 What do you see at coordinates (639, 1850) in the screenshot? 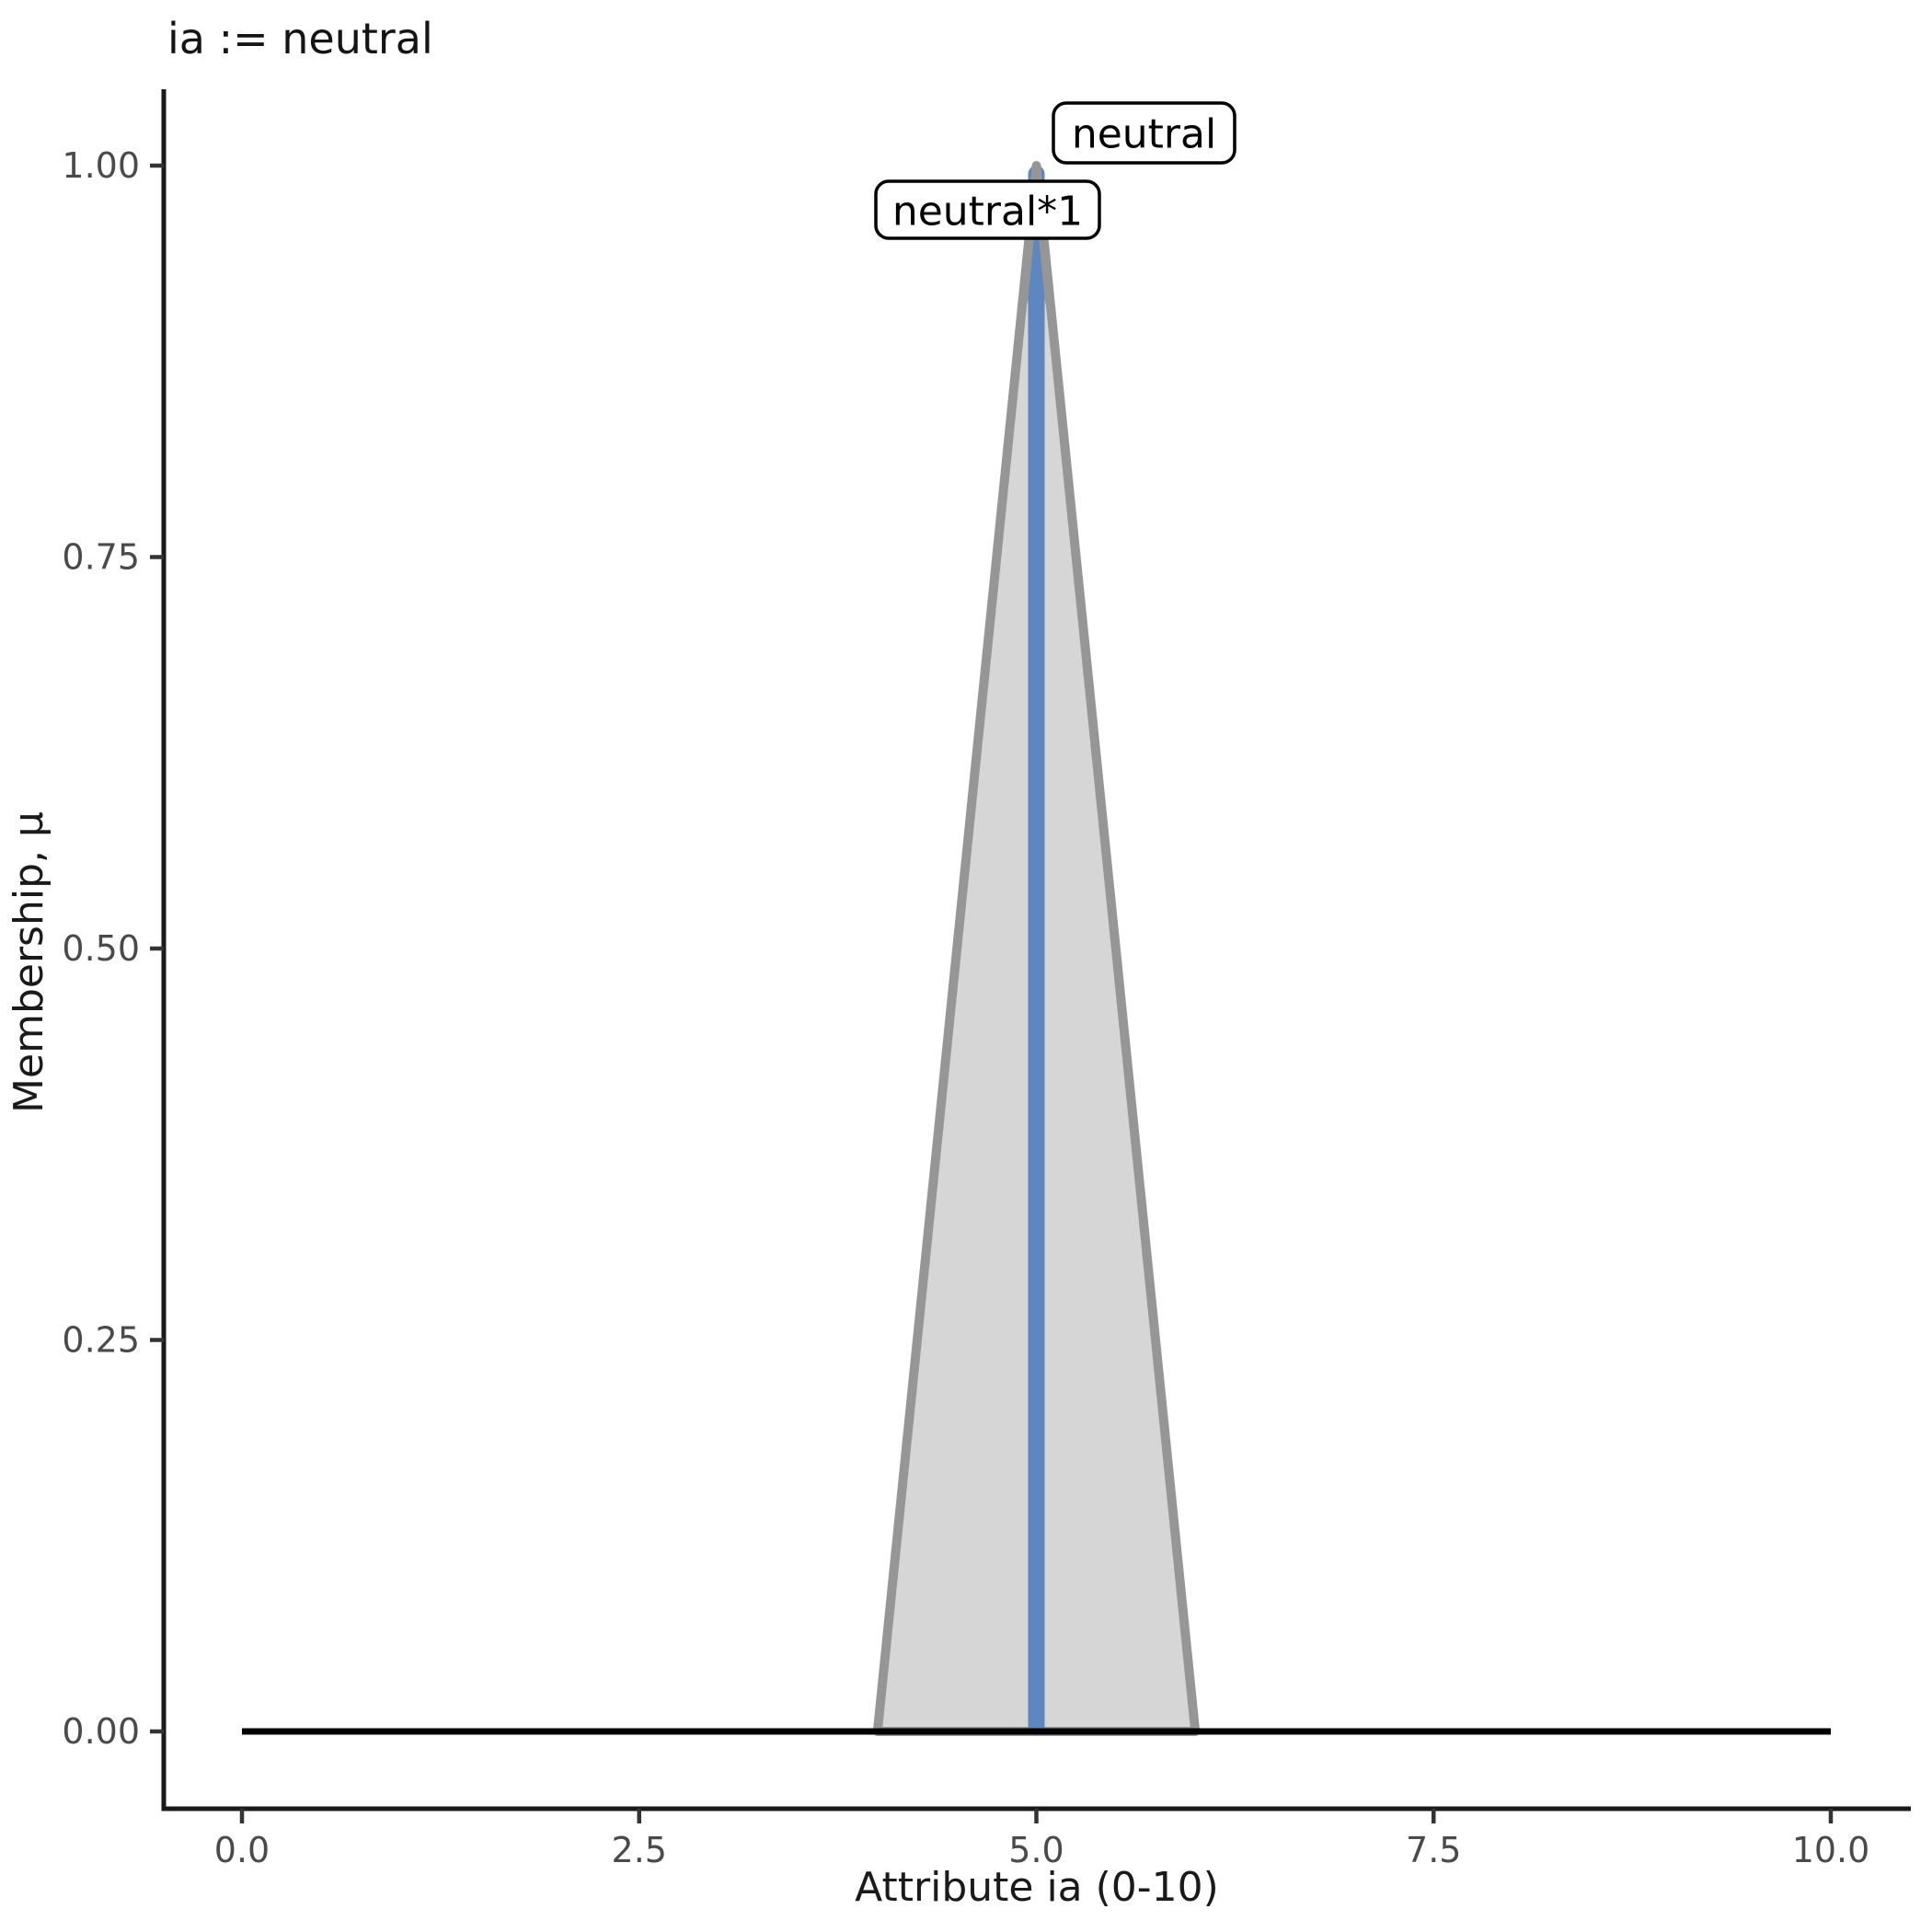
I see `x-tick-label-2.5: 2.5` at bounding box center [639, 1850].